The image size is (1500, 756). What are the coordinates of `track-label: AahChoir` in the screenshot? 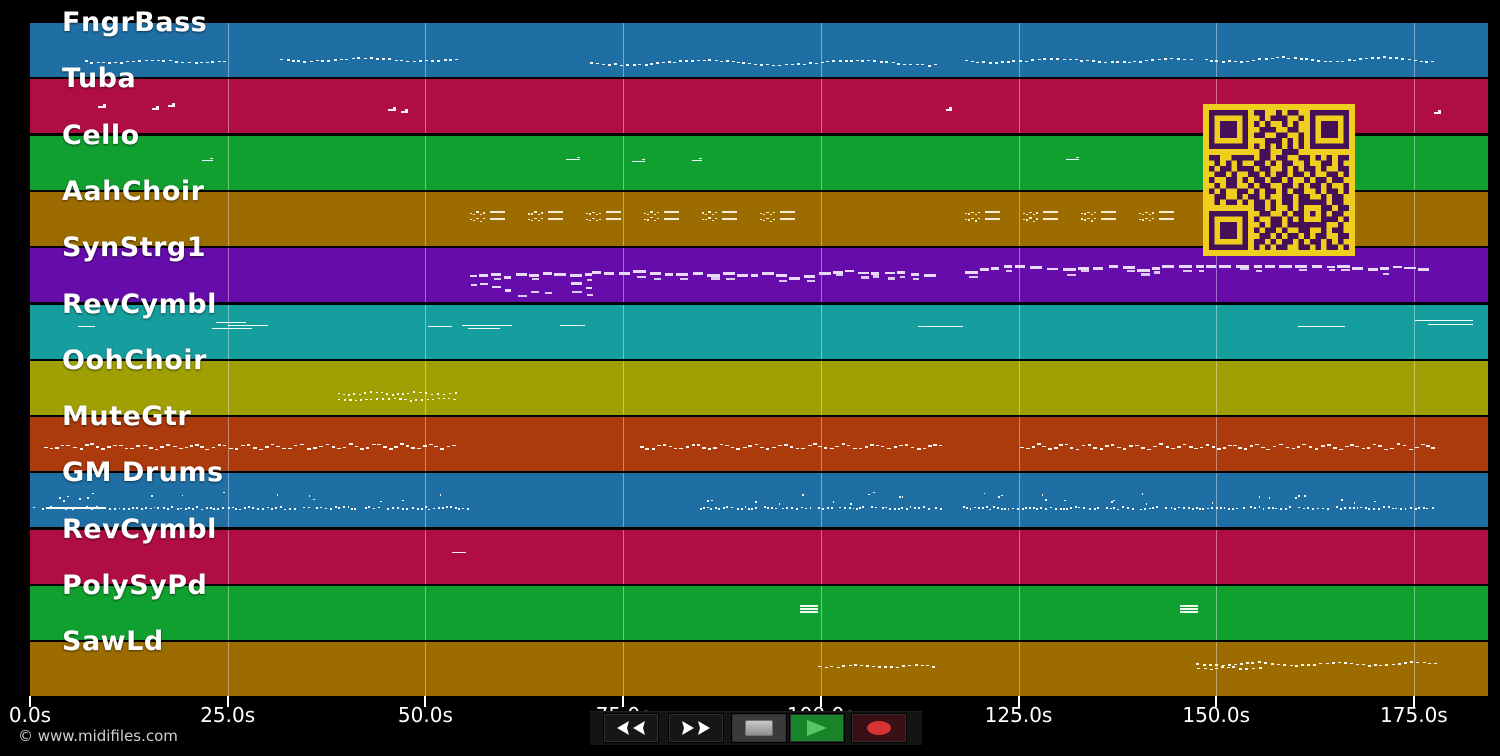 It's located at (133, 191).